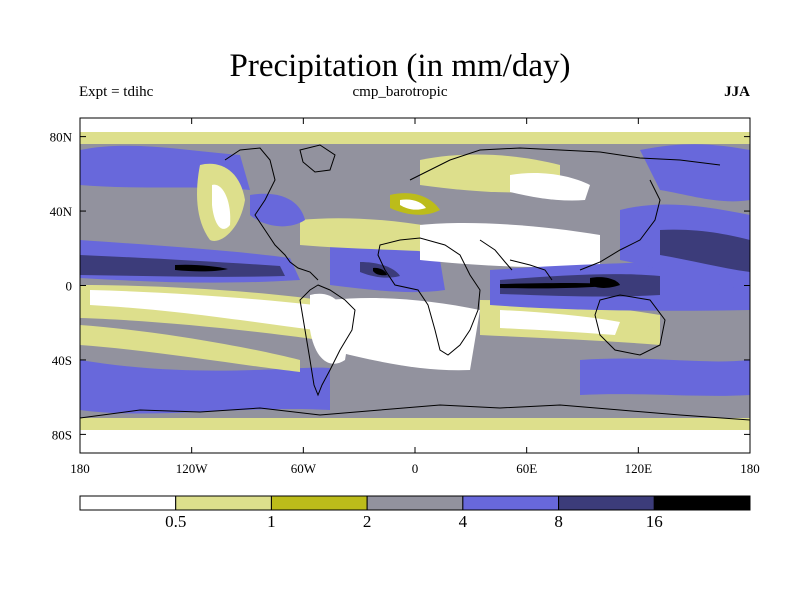 The width and height of the screenshot is (800, 600). Describe the element at coordinates (201, 268) in the screenshot. I see `itcz-maximum` at that location.